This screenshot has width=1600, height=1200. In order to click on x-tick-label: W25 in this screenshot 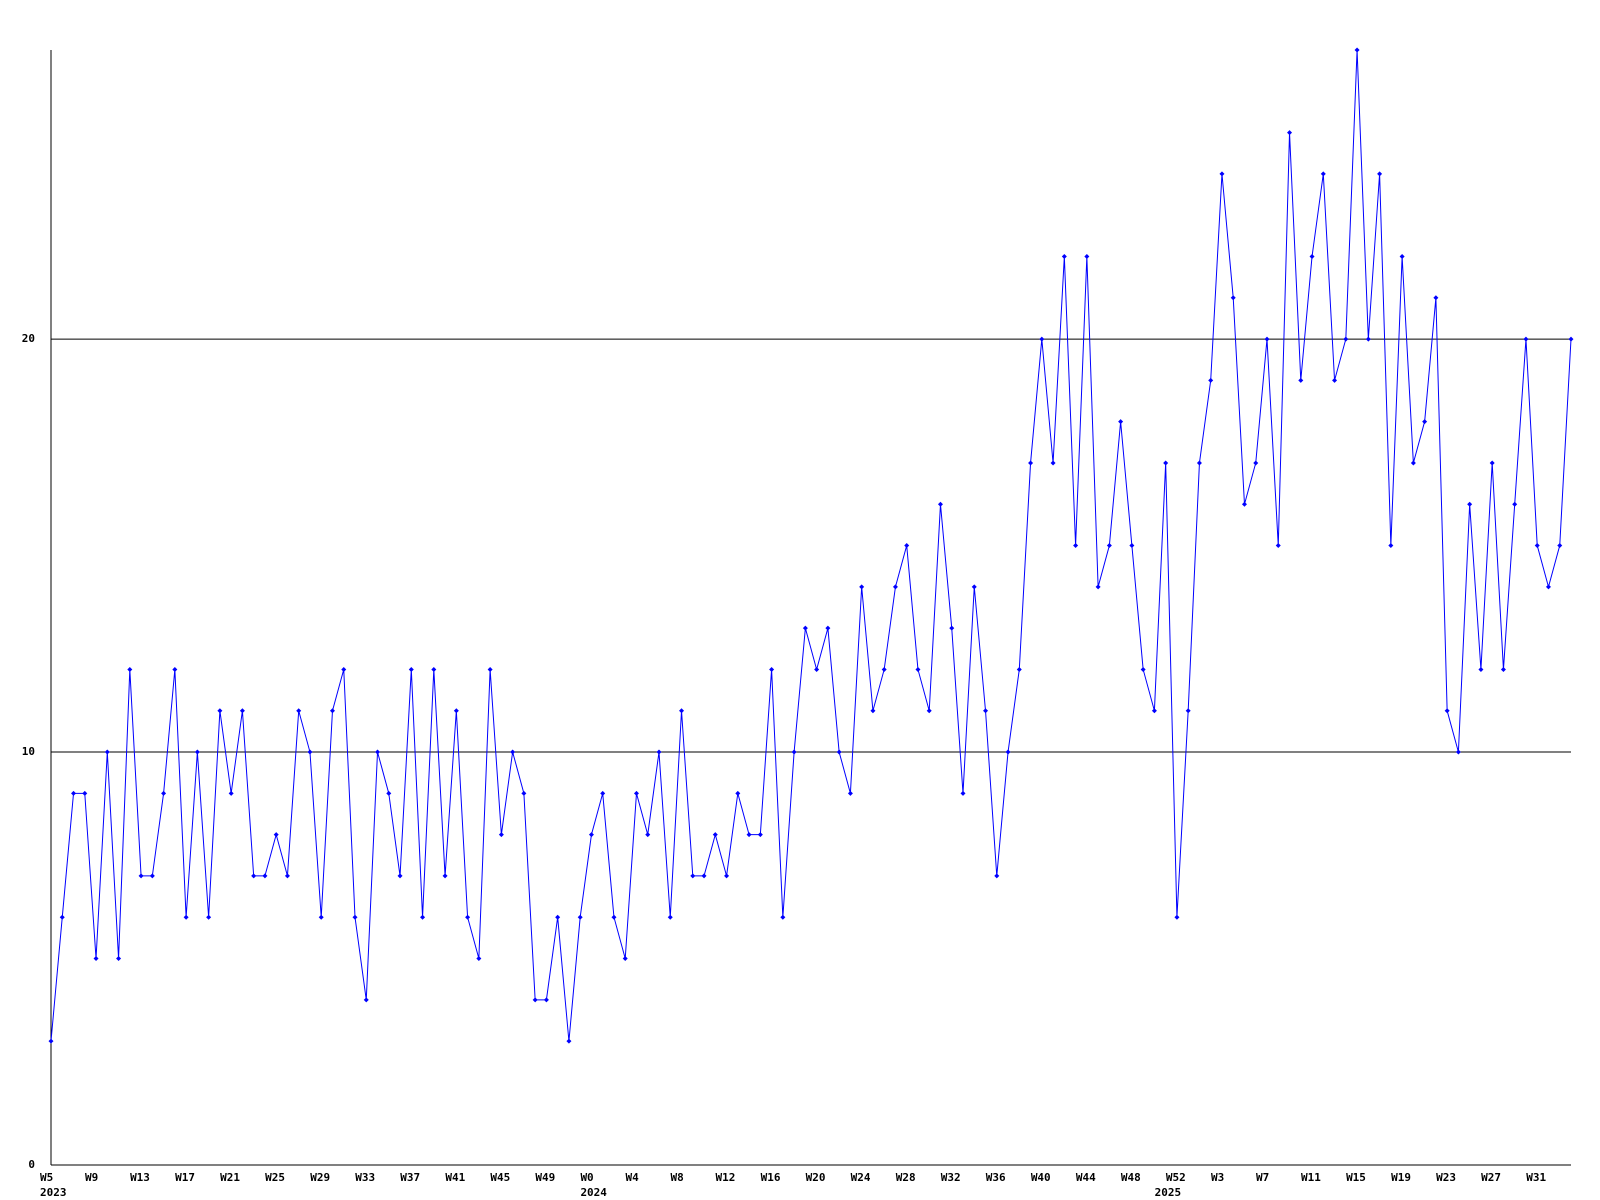, I will do `click(275, 1177)`.